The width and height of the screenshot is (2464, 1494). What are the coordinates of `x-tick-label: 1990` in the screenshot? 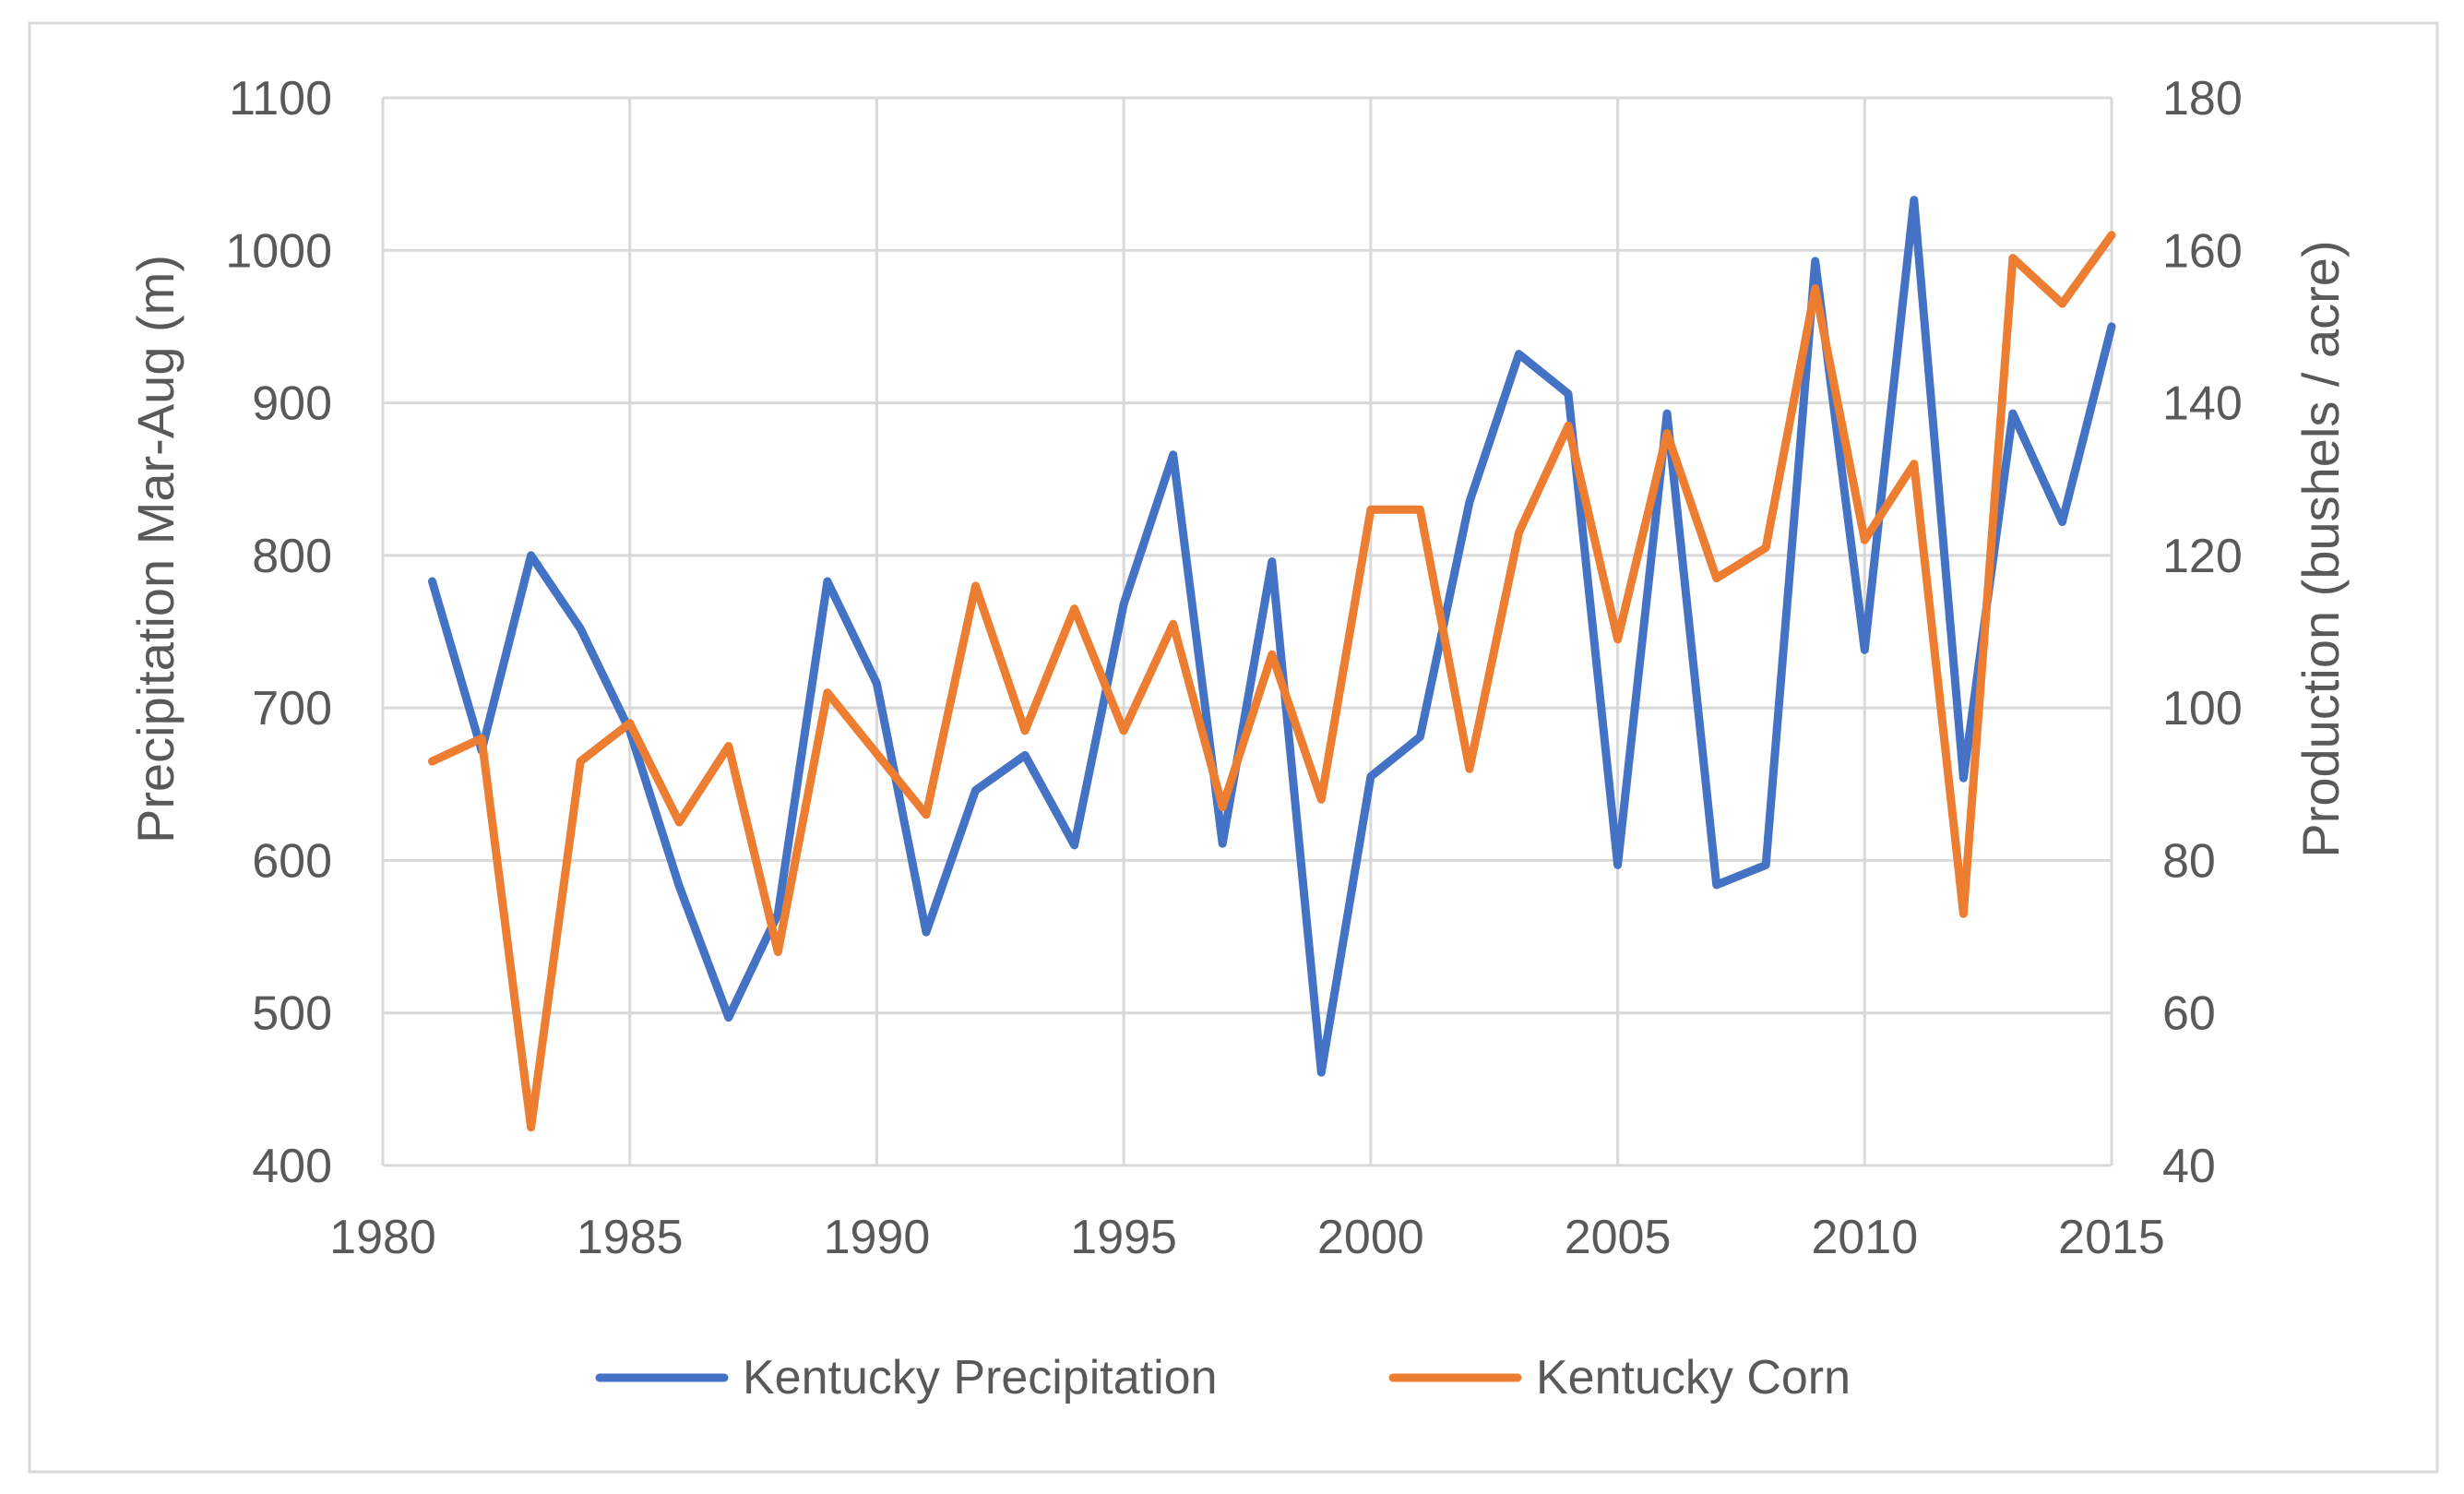 It's located at (877, 1237).